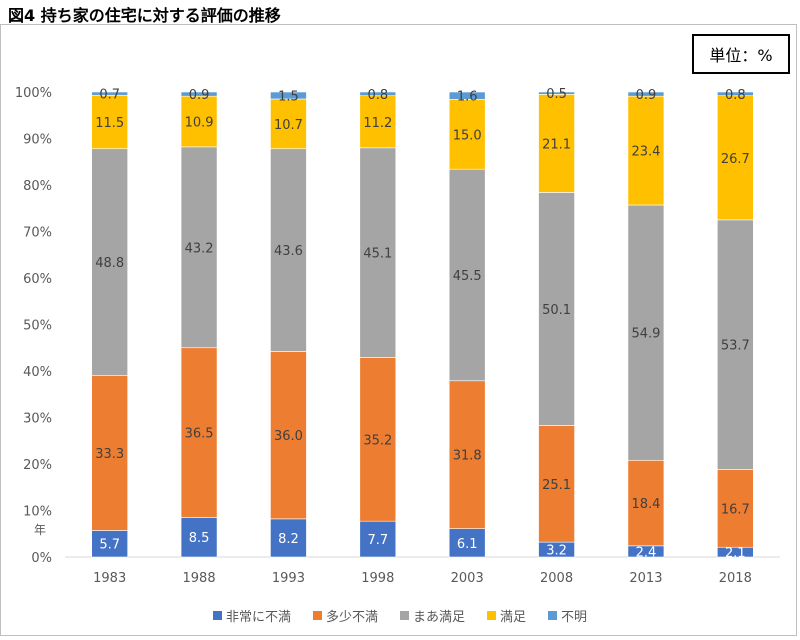 The width and height of the screenshot is (800, 640). Describe the element at coordinates (377, 578) in the screenshot. I see `x-tick-label: 1998` at that location.